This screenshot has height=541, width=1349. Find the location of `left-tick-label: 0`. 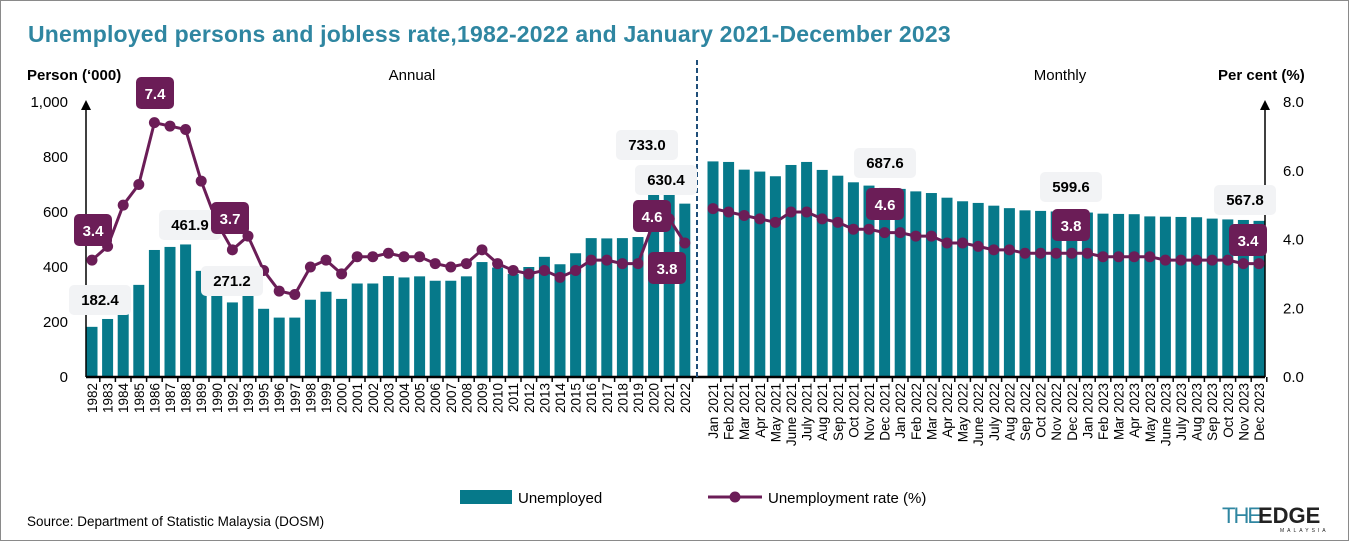

left-tick-label: 0 is located at coordinates (64, 377).